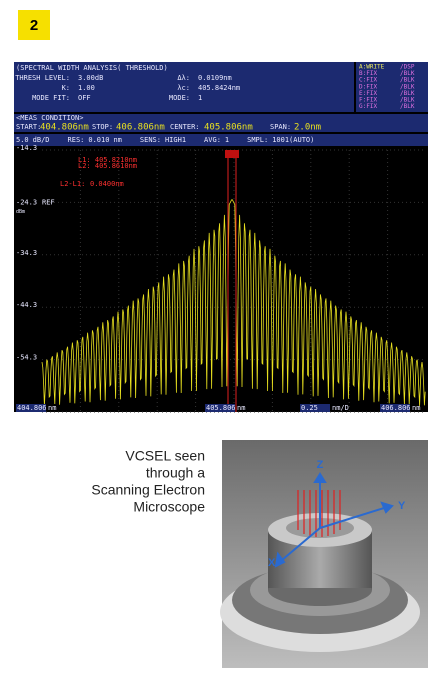  Describe the element at coordinates (140, 128) in the screenshot. I see `condition-value: 406.806nm` at that location.